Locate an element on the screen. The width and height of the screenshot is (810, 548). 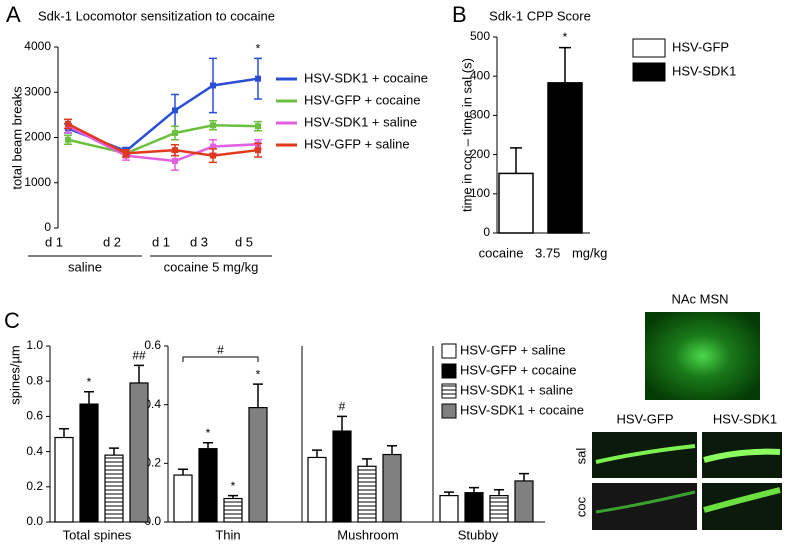
y-tick-label: 0.2 is located at coordinates (34, 486).